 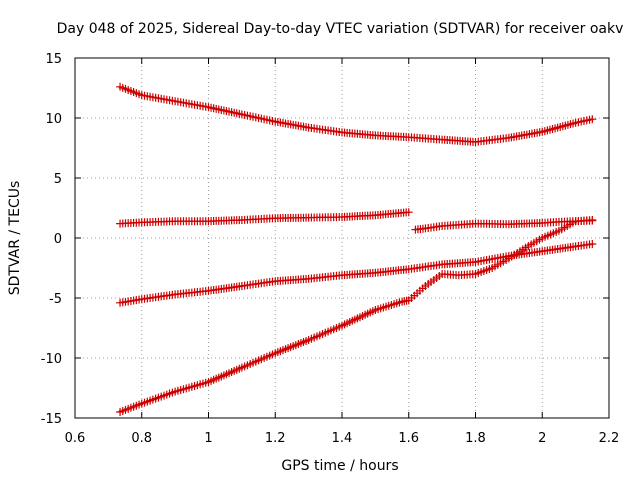 I want to click on x-tick-labels: 0.6 0.8 1 1.2 1.4 1.6 1.8 2 2.2, so click(x=342, y=438).